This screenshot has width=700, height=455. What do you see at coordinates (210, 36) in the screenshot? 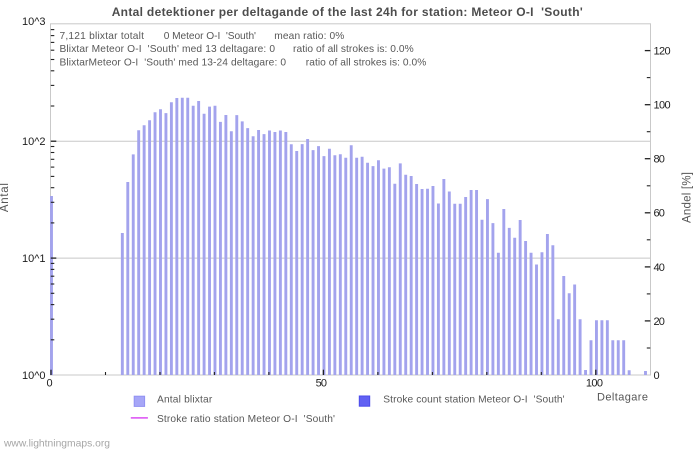
I see `svg-text: 0 Meteor O-I 'South'` at bounding box center [210, 36].